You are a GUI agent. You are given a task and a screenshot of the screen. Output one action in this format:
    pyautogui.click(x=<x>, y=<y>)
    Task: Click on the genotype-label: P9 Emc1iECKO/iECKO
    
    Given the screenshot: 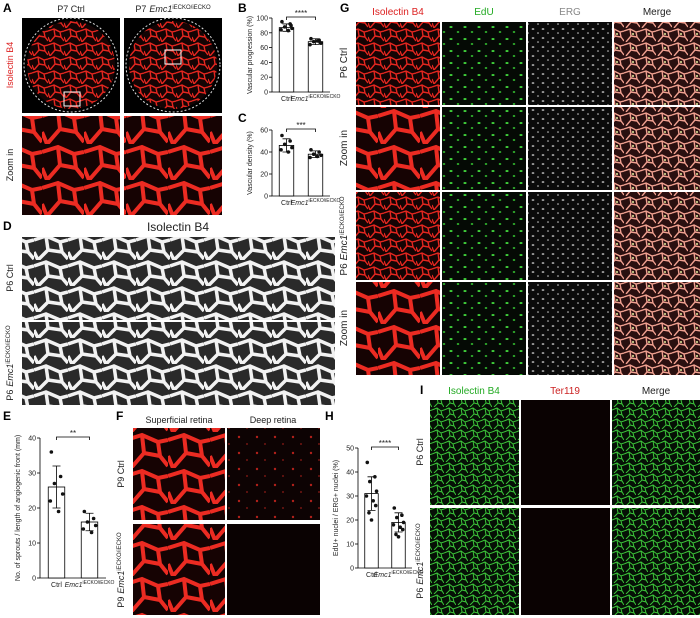 What is the action you would take?
    pyautogui.click(x=121, y=570)
    